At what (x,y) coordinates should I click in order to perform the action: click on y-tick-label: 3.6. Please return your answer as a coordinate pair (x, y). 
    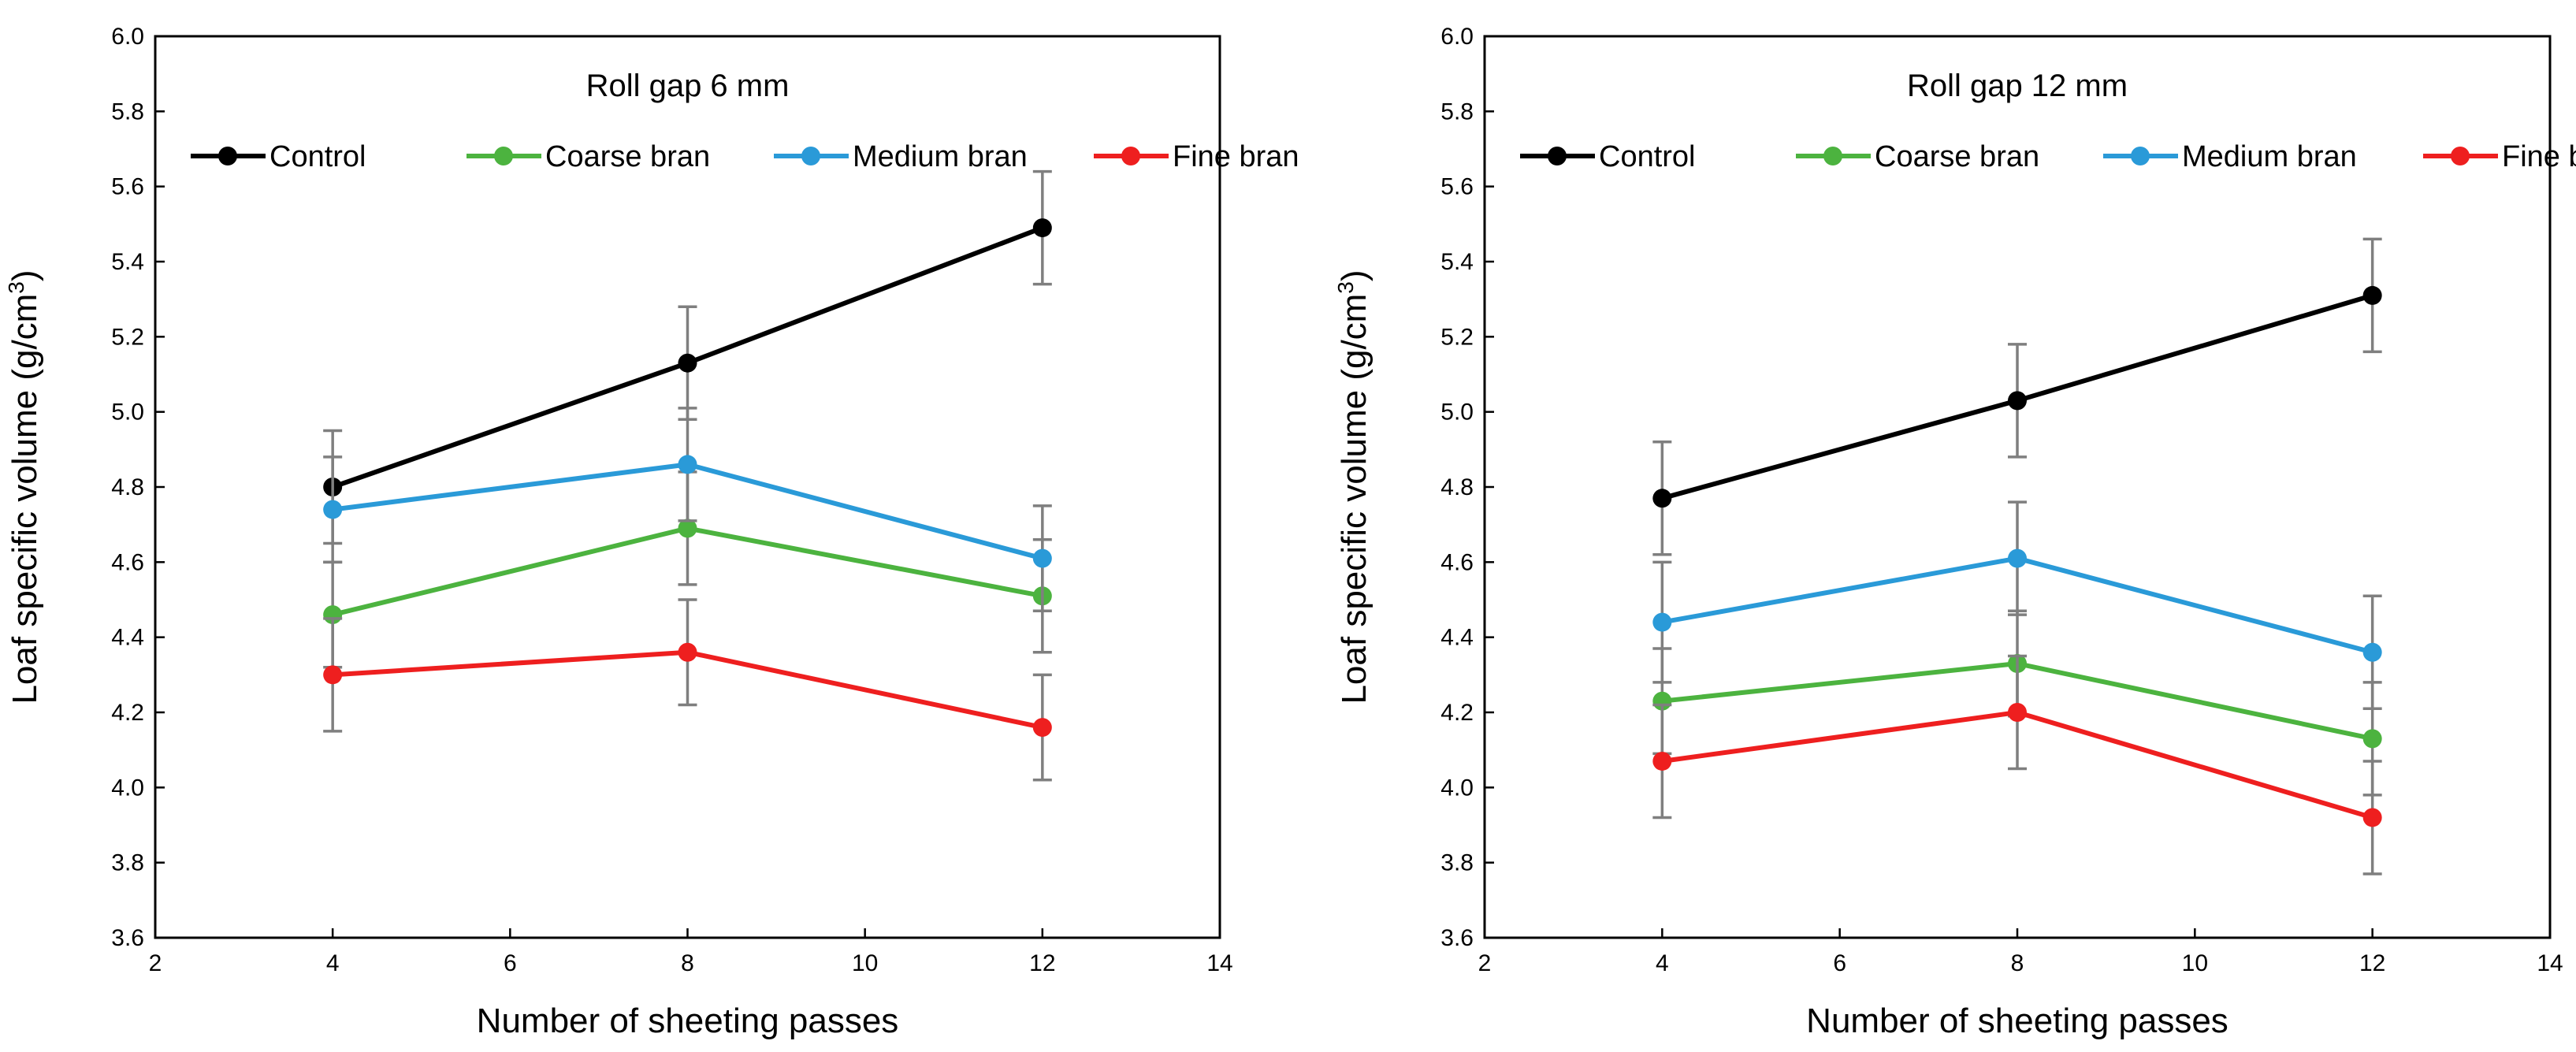
    Looking at the image, I should click on (1457, 938).